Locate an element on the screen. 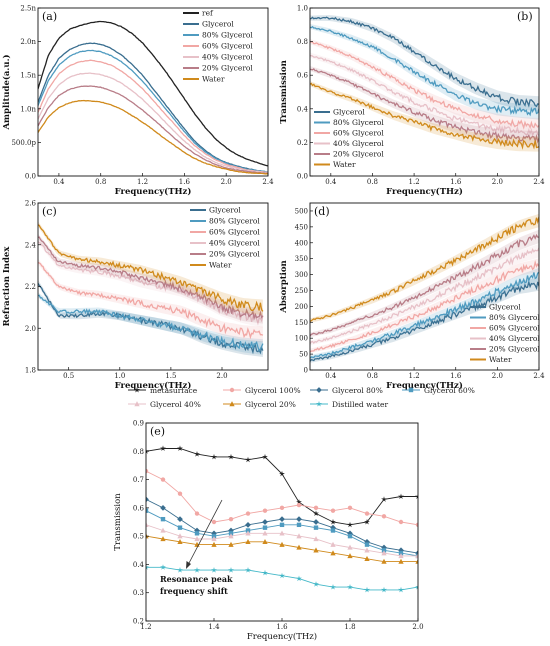 This screenshot has width=550, height=646. legend-entry: Distilled water is located at coordinates (360, 404).